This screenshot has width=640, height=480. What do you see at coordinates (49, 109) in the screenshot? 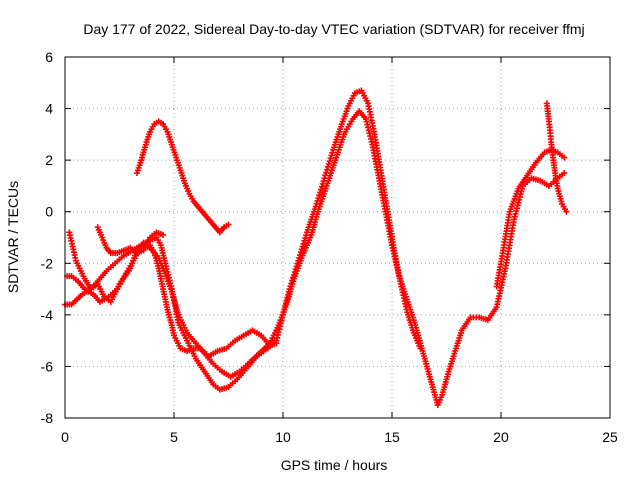
I see `y-tick-label: 4` at bounding box center [49, 109].